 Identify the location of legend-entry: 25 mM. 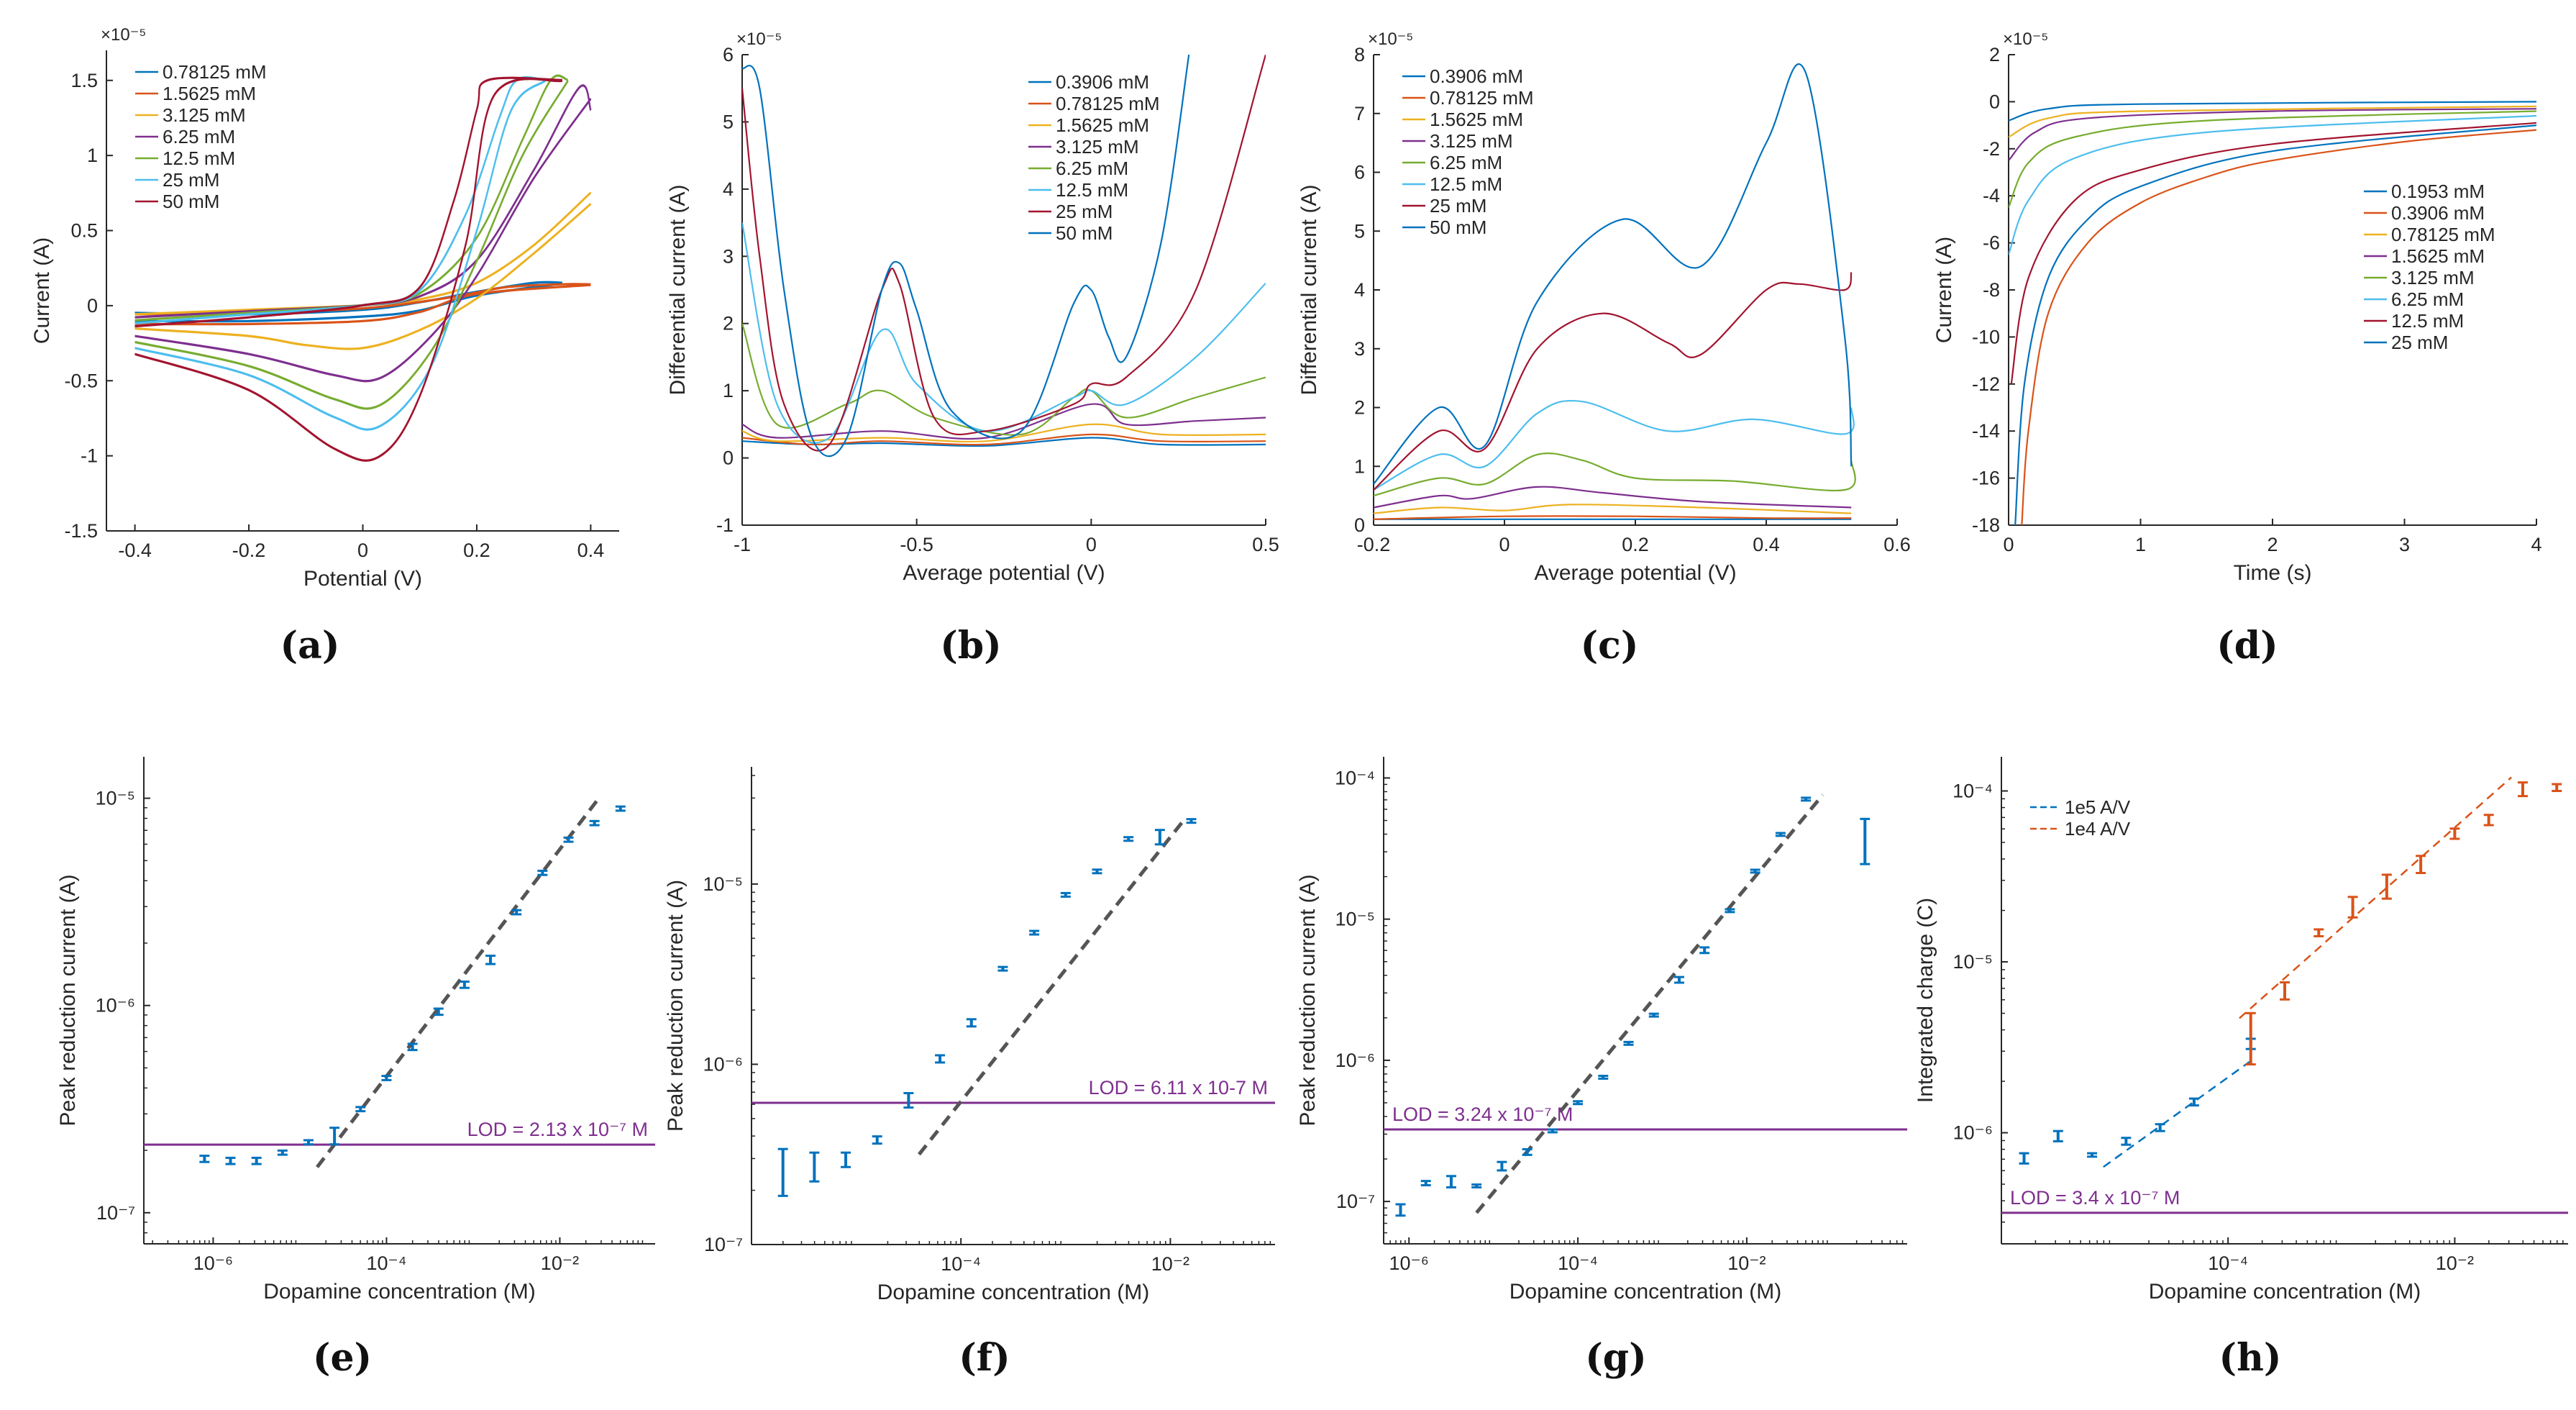
(191, 180).